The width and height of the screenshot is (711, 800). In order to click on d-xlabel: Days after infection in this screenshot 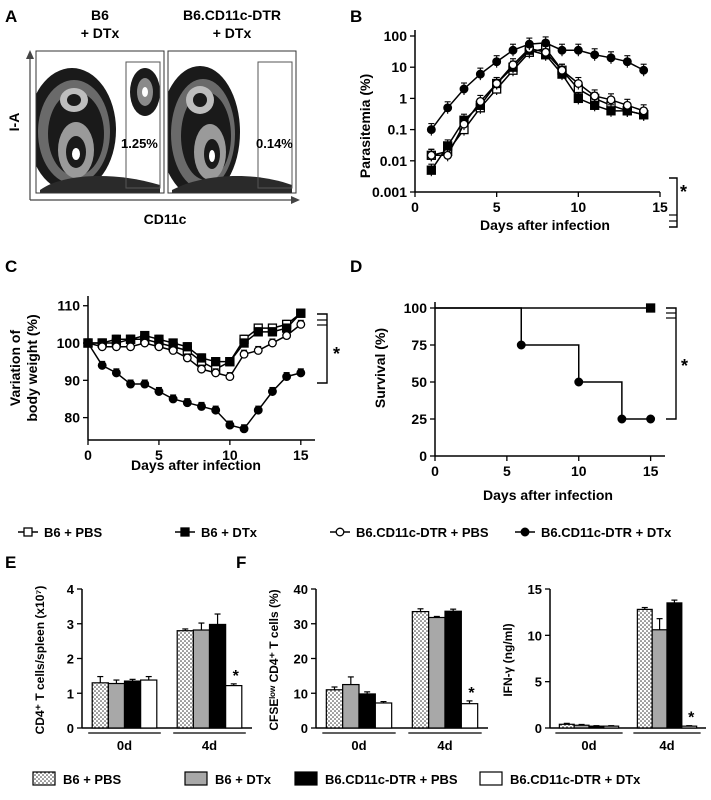, I will do `click(548, 495)`.